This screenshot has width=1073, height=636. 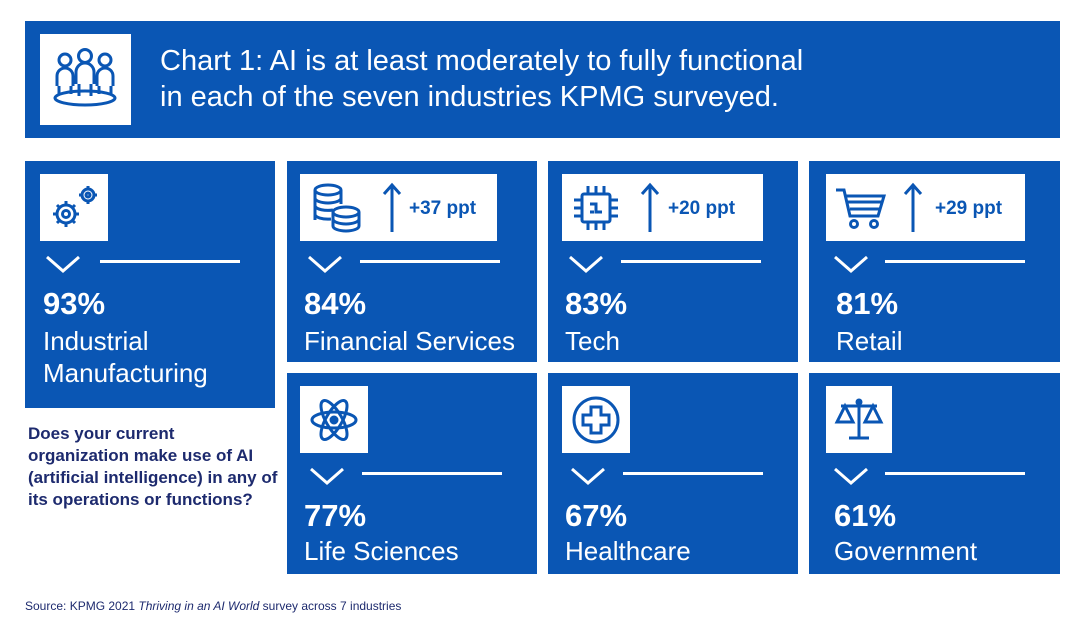 What do you see at coordinates (125, 357) in the screenshot?
I see `industry-name: Industrial Manufacturing` at bounding box center [125, 357].